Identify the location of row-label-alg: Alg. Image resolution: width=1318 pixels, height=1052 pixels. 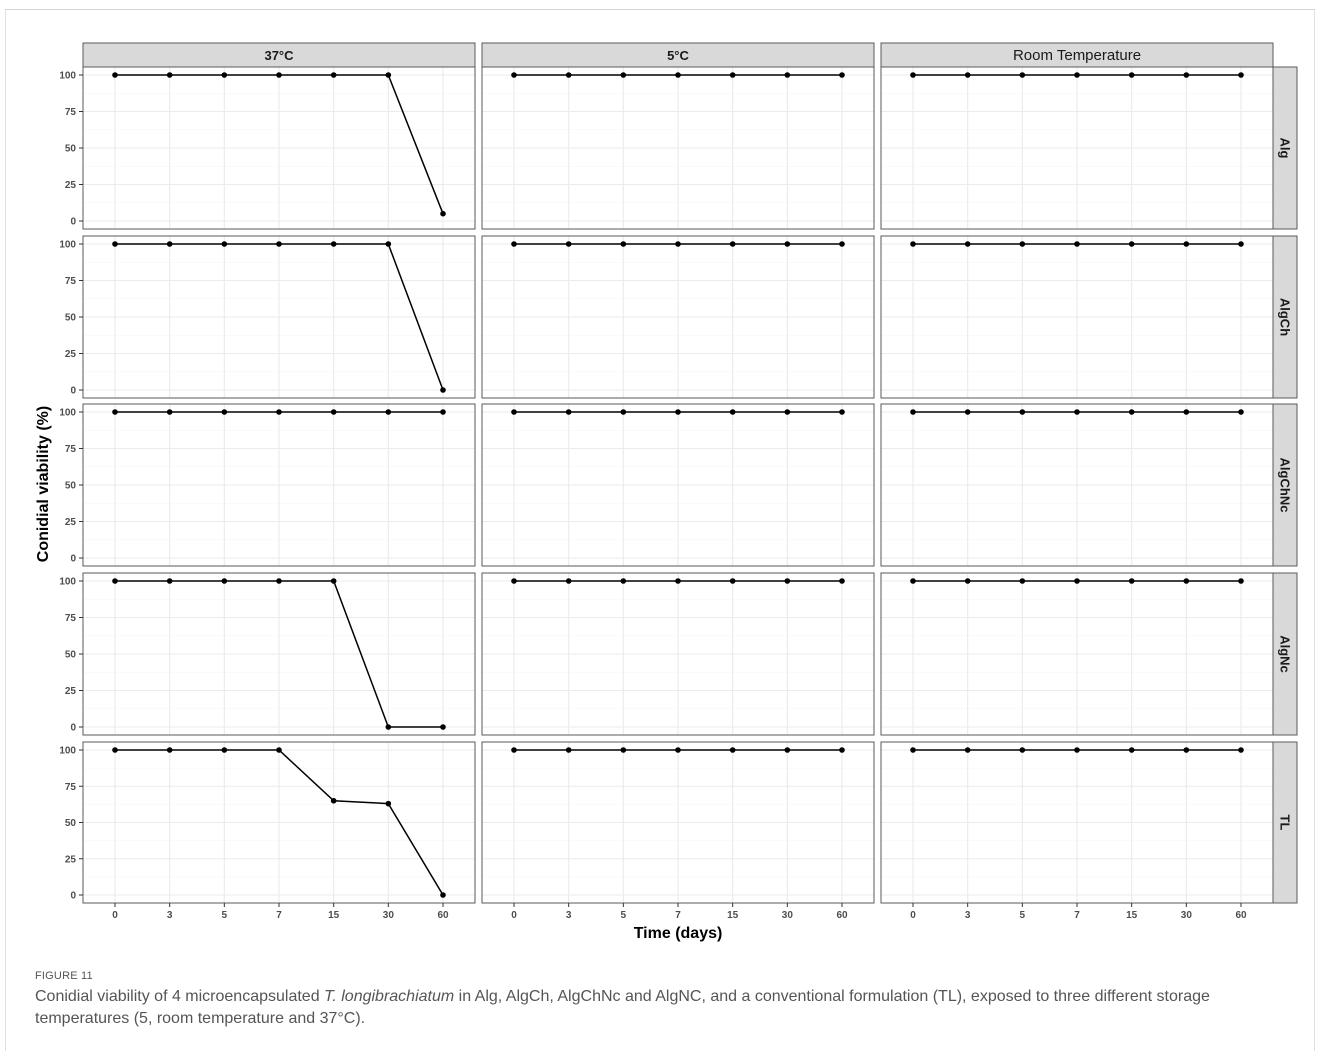
(1285, 148).